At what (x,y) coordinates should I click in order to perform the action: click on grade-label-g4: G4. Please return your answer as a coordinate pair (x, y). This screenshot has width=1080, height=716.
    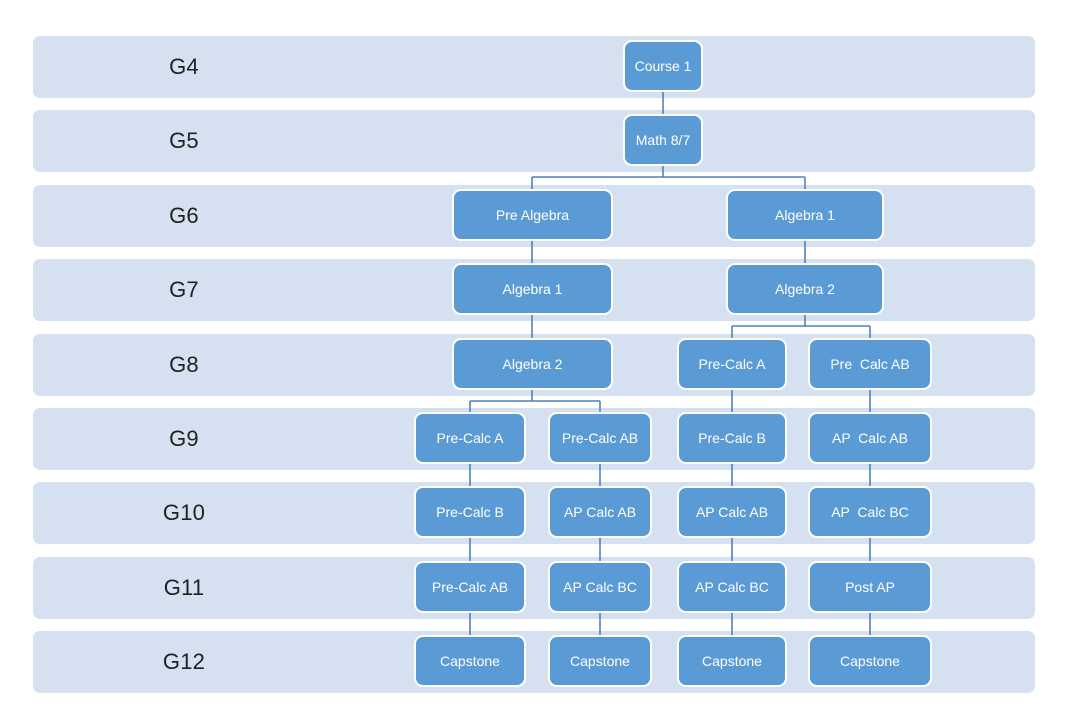
    Looking at the image, I should click on (184, 66).